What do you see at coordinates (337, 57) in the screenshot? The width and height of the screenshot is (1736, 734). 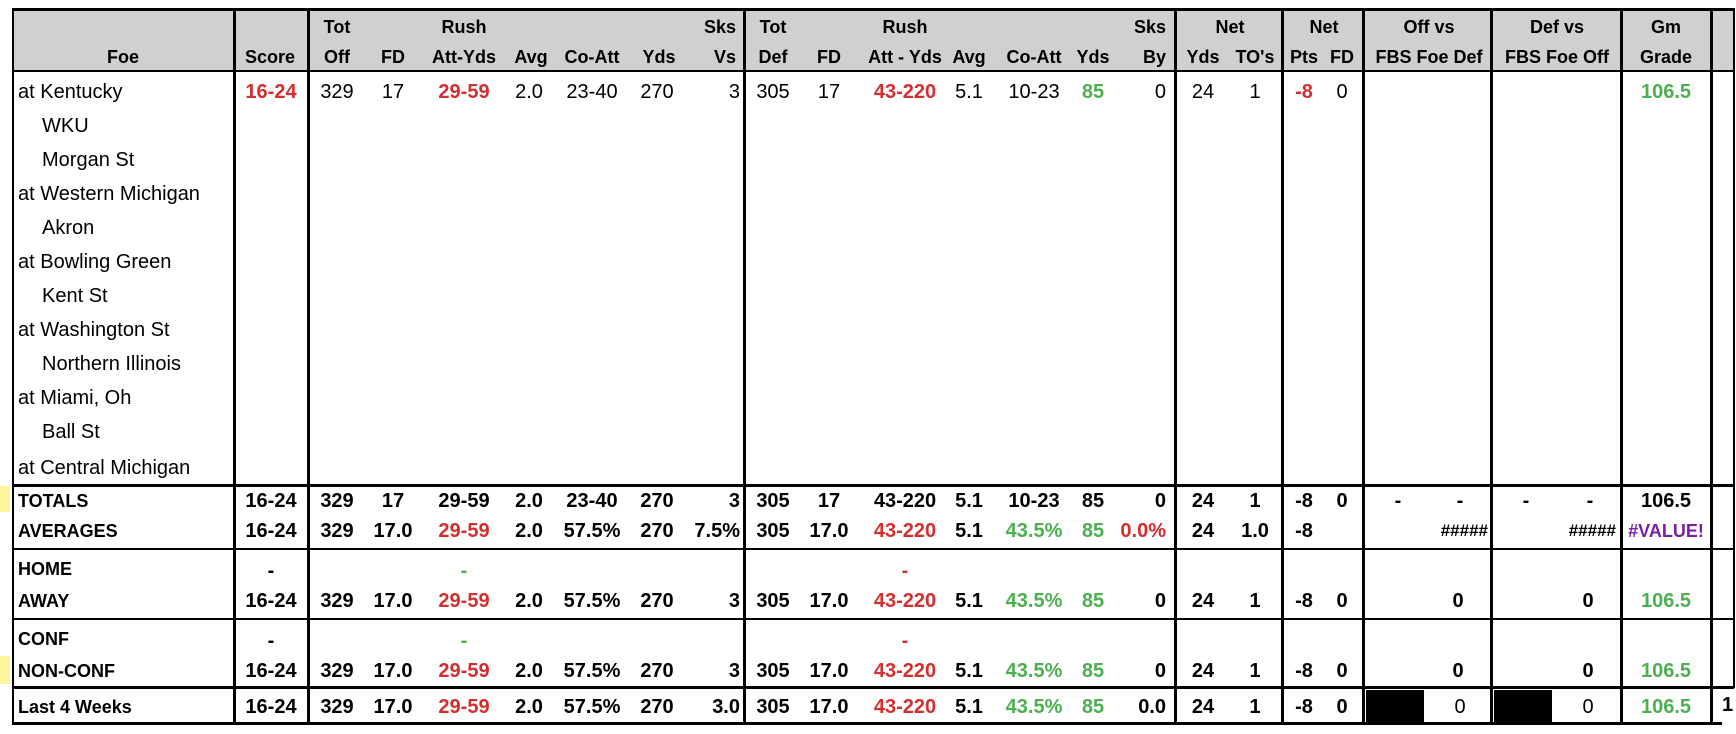 I see `header-tot-off-2: Off` at bounding box center [337, 57].